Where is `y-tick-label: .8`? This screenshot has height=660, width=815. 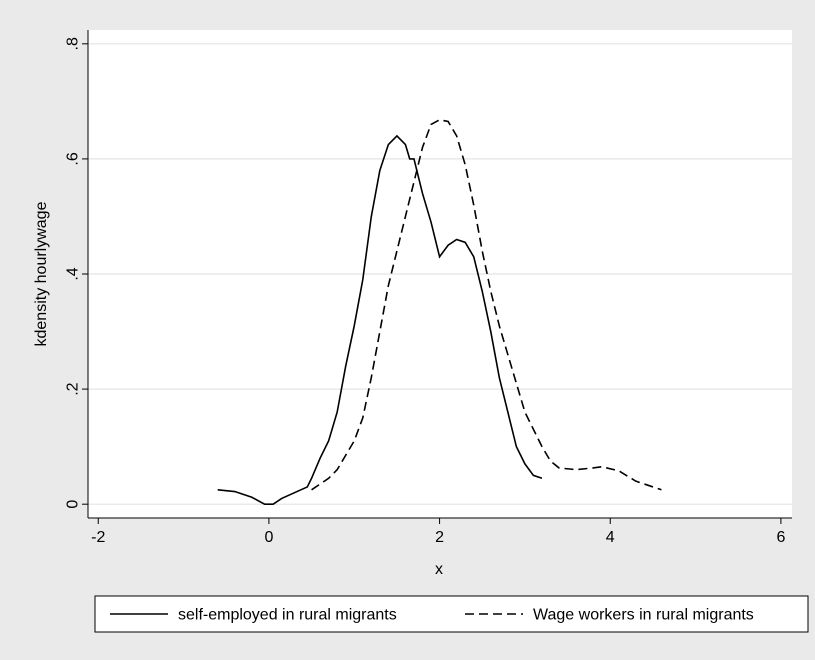
y-tick-label: .8 is located at coordinates (73, 43).